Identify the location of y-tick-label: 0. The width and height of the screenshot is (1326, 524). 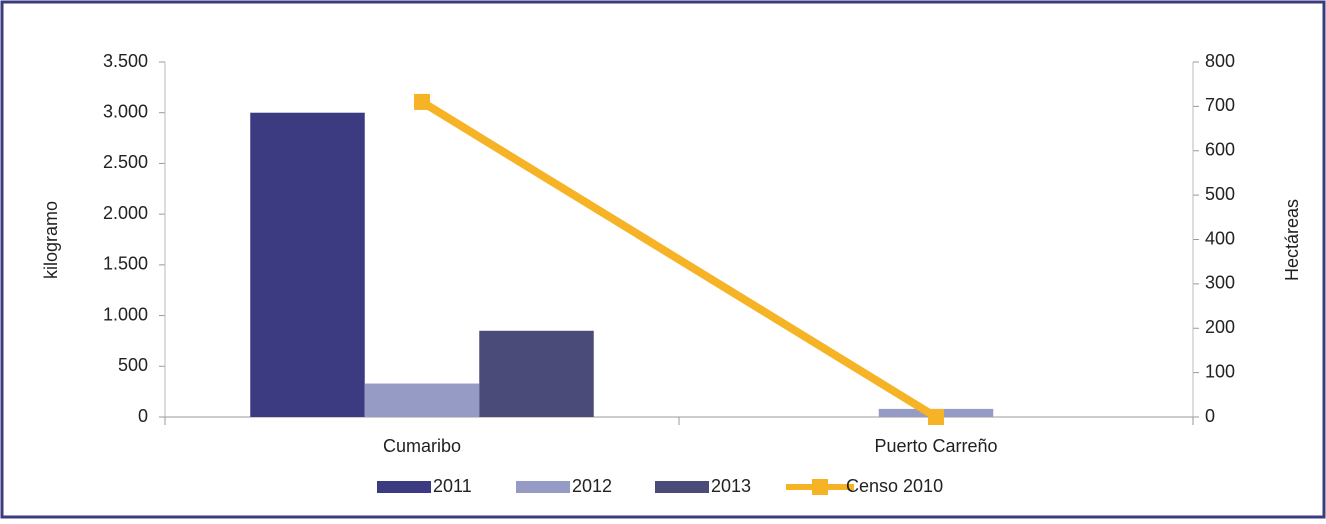
(143, 416).